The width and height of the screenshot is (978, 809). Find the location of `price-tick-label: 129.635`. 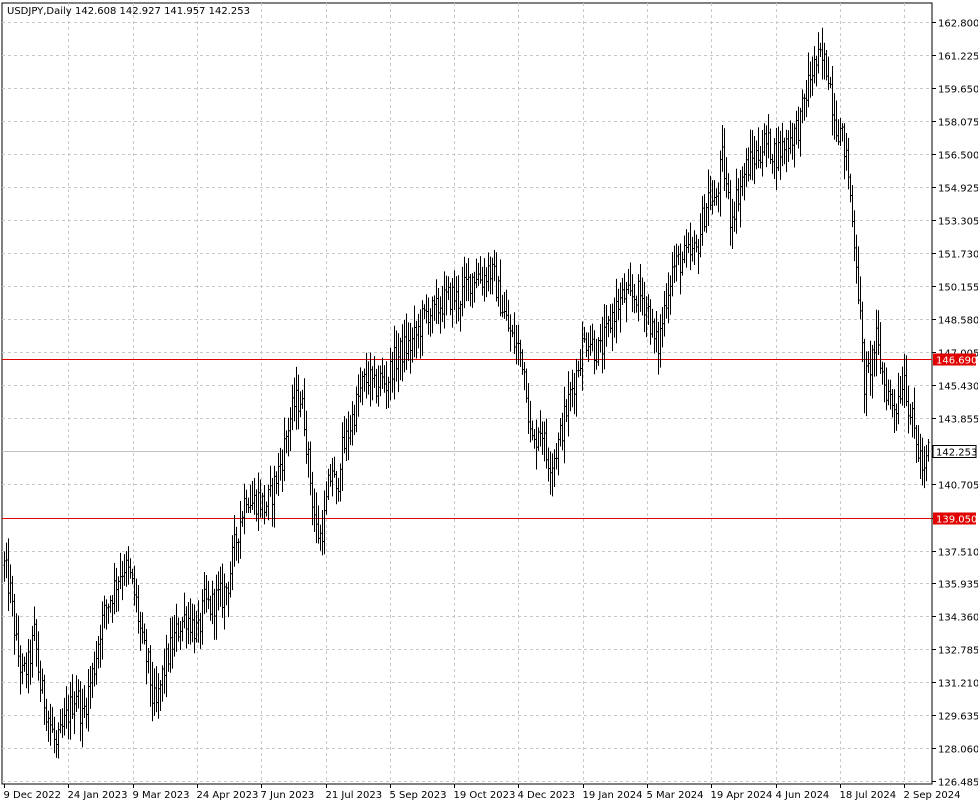

price-tick-label: 129.635 is located at coordinates (958, 717).